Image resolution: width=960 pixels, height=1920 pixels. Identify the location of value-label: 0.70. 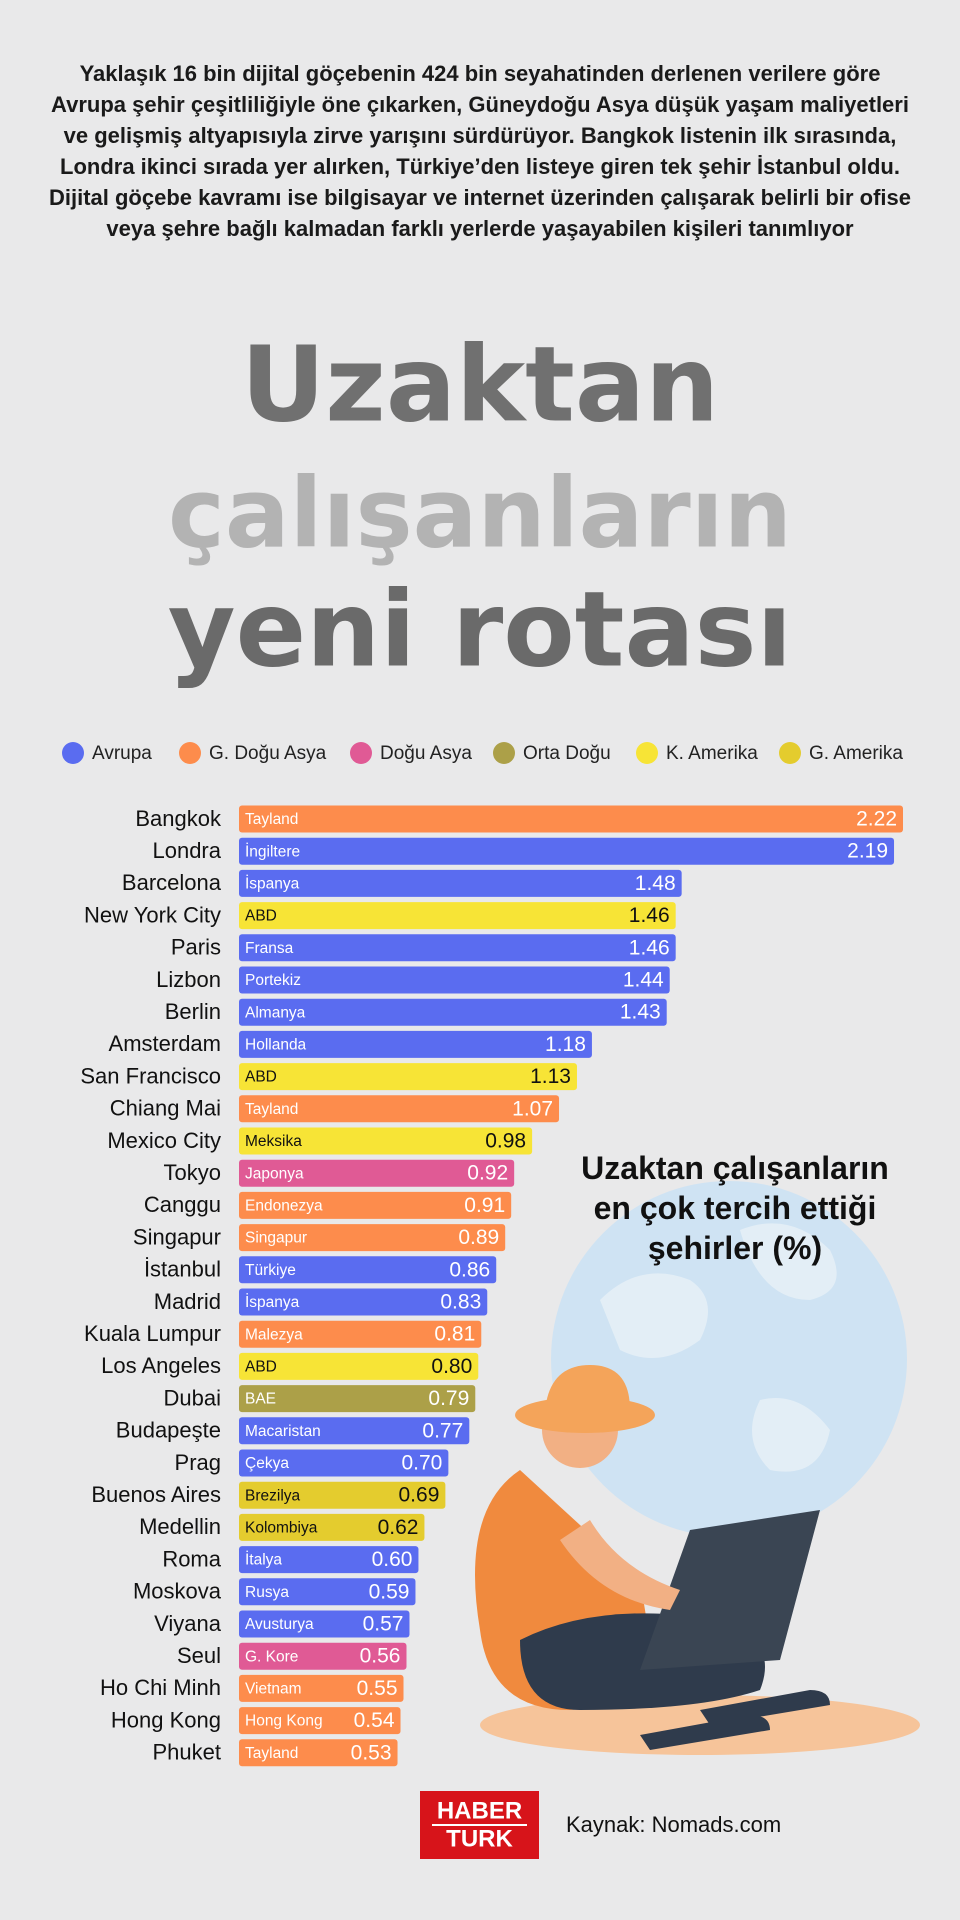
(421, 1463).